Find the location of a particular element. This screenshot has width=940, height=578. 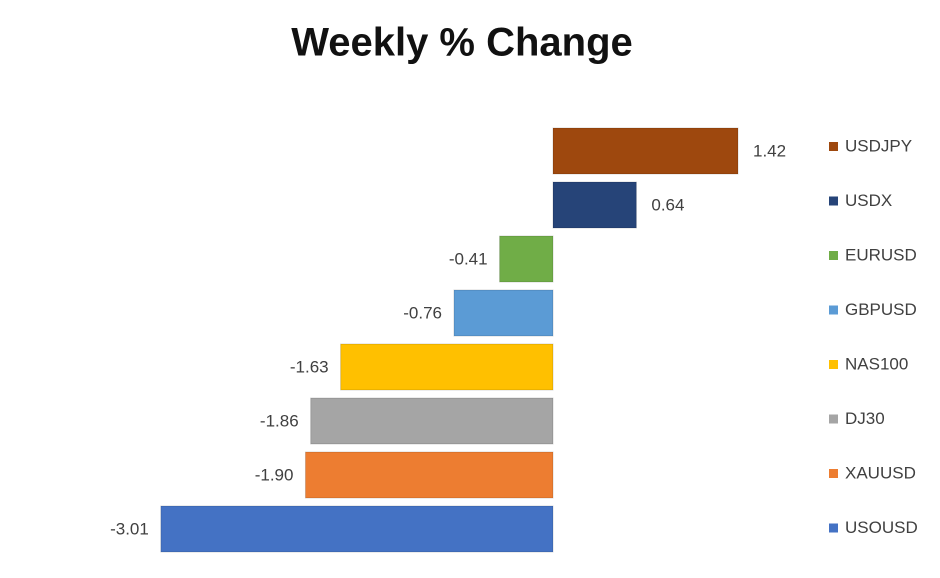

data-label: -3.01 is located at coordinates (129, 528).